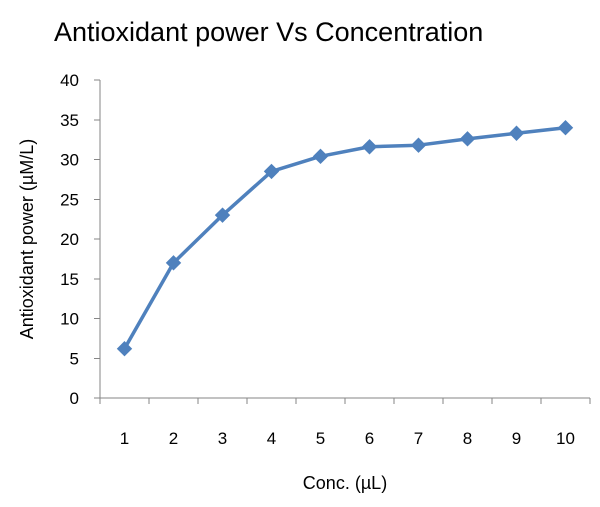 This screenshot has height=507, width=600. What do you see at coordinates (369, 438) in the screenshot?
I see `x-tick-label: 6` at bounding box center [369, 438].